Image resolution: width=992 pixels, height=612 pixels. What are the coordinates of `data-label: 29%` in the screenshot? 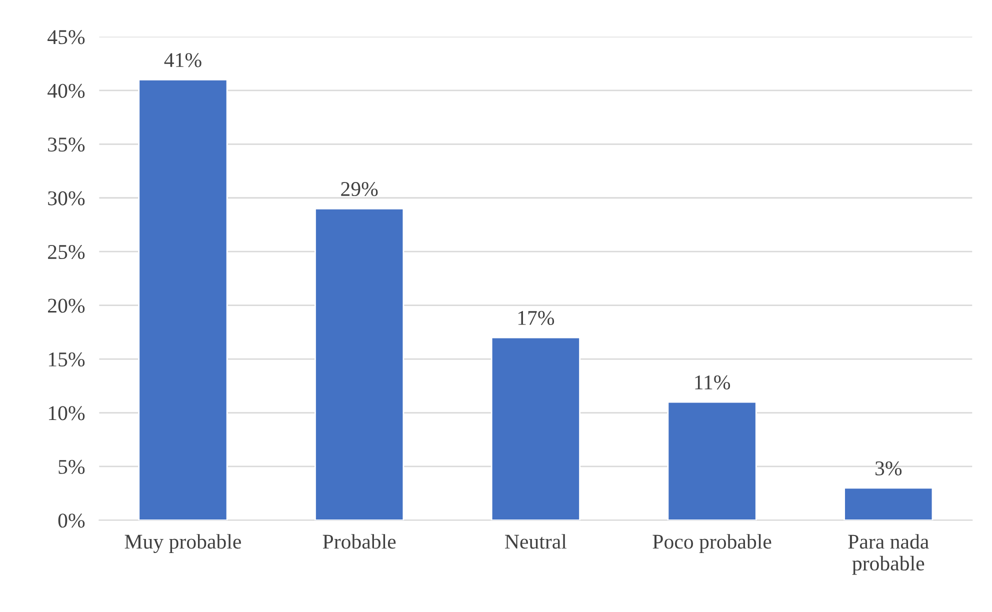 It's located at (359, 189).